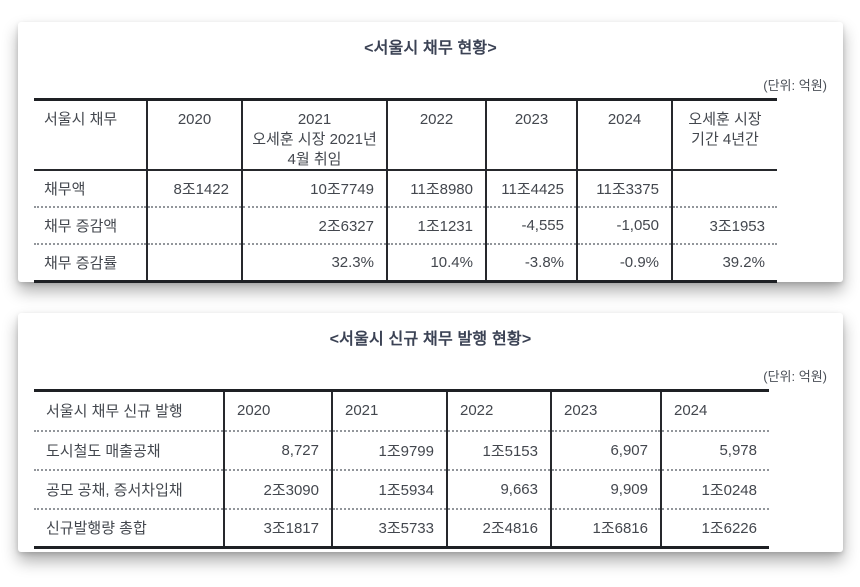 Image resolution: width=860 pixels, height=587 pixels. I want to click on table-cell: 1조9799, so click(389, 450).